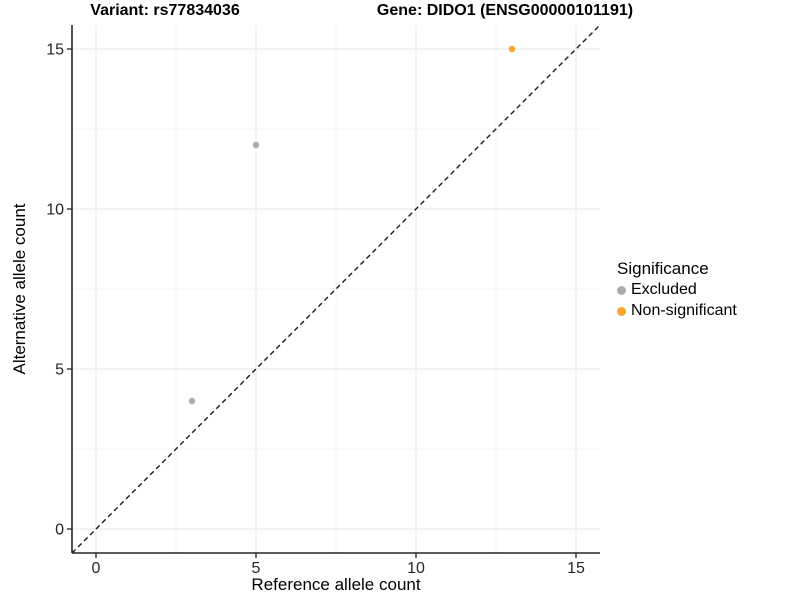 The height and width of the screenshot is (600, 800). I want to click on x-axis-title: Reference allele count, so click(336, 584).